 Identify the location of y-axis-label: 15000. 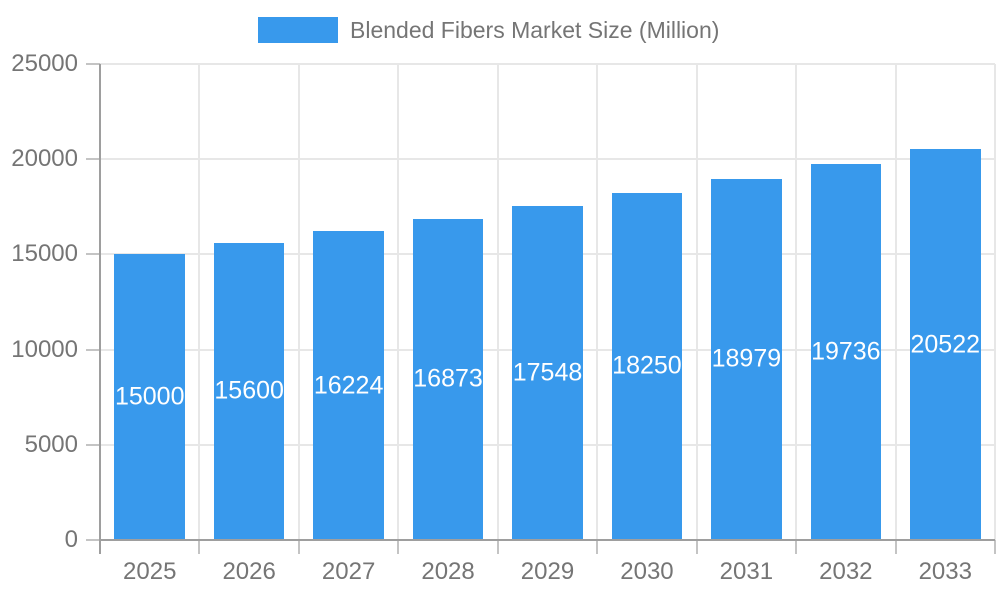
(44, 254).